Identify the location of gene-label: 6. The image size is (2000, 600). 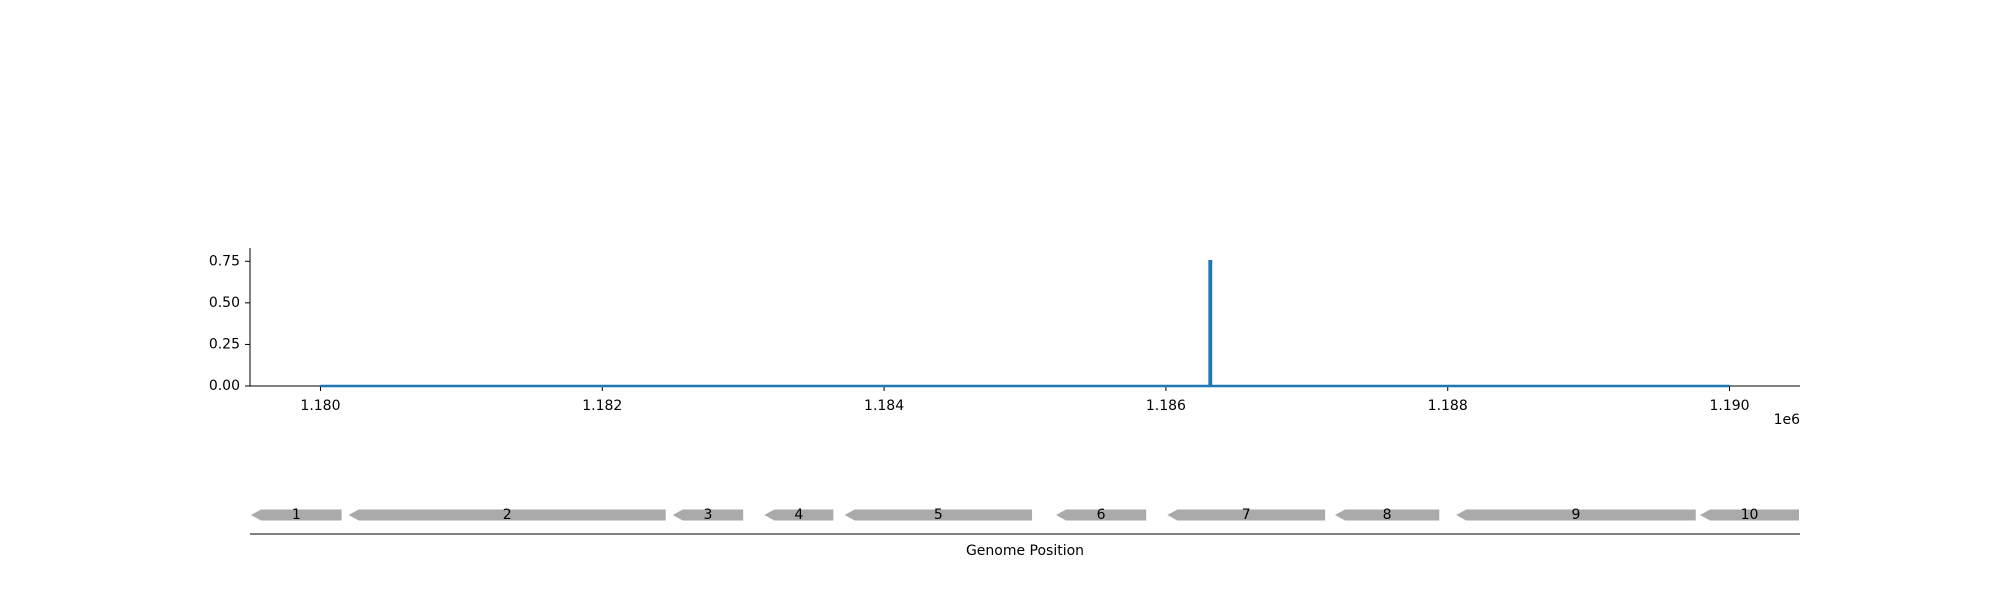
(1101, 515).